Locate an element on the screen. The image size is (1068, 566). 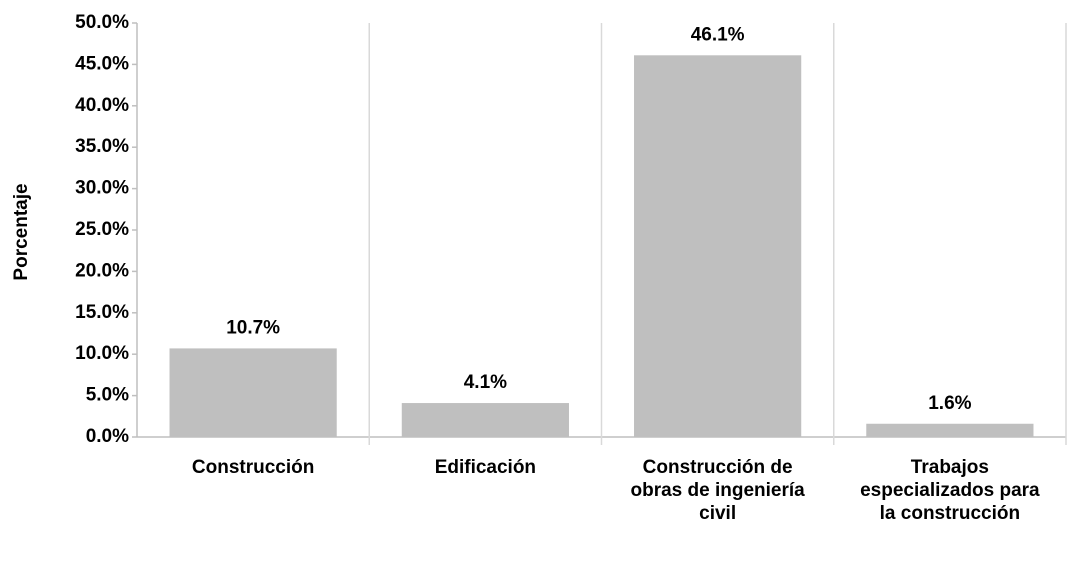
data-label: 46.1% is located at coordinates (718, 34).